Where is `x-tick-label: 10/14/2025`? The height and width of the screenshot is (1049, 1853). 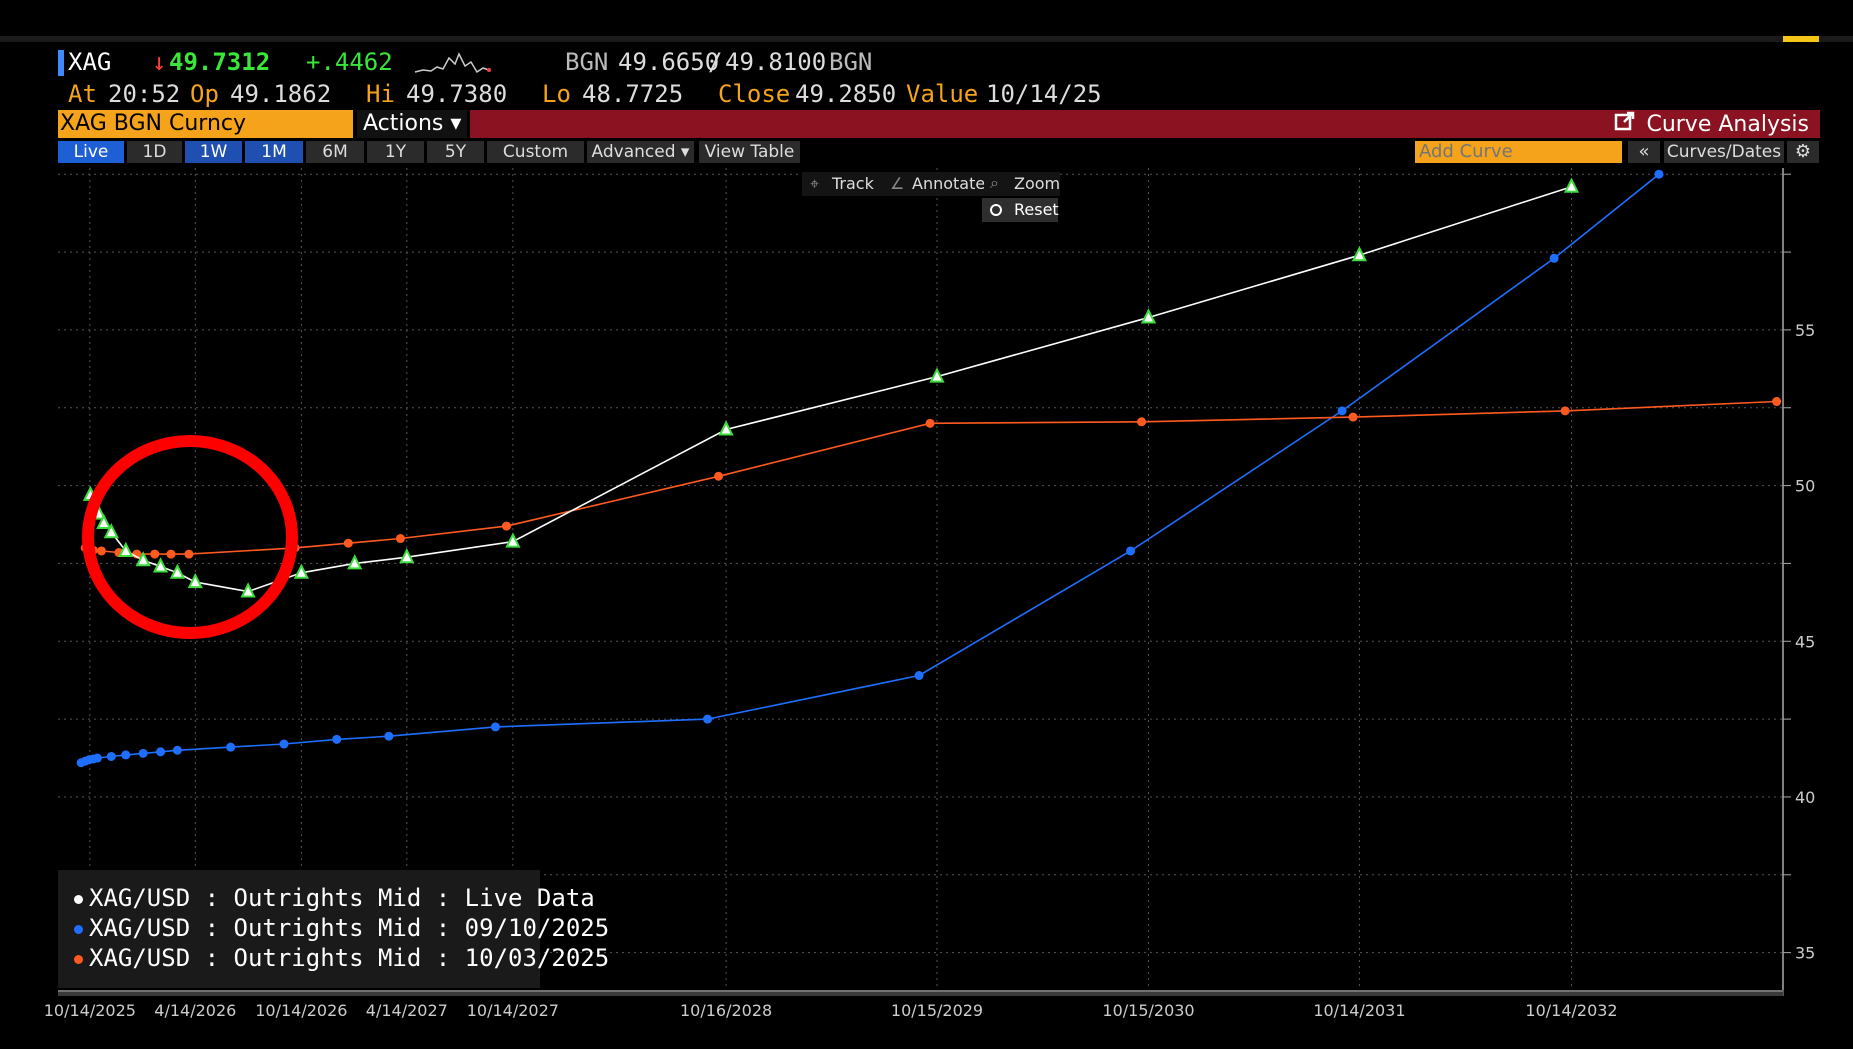 x-tick-label: 10/14/2025 is located at coordinates (90, 1010).